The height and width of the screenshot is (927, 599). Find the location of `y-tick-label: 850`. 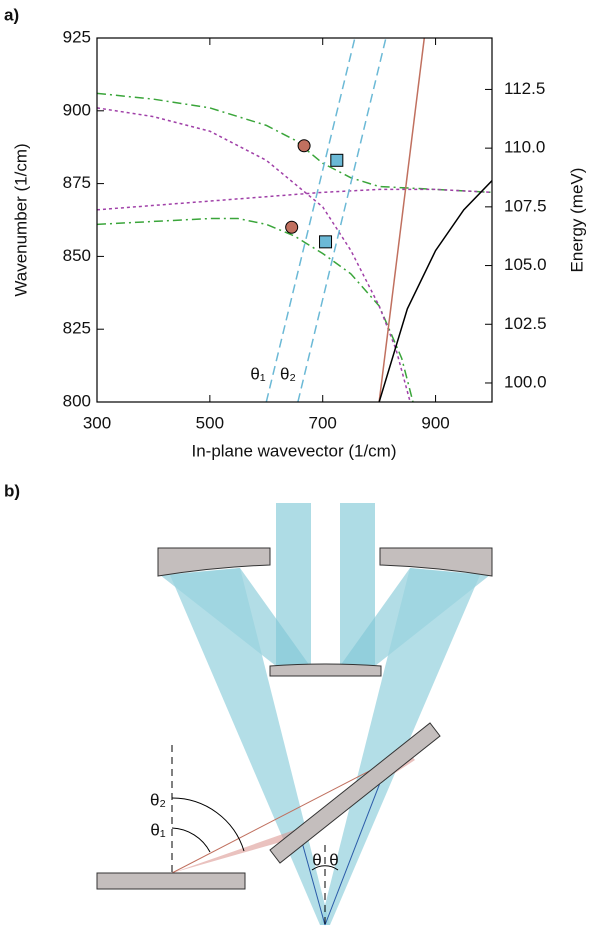

y-tick-label: 850 is located at coordinates (77, 255).